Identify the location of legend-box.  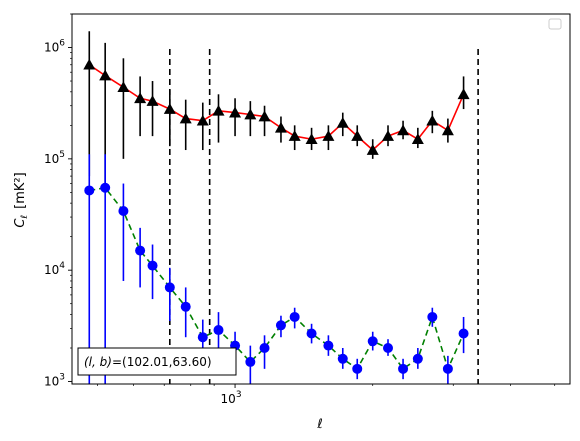
(555, 24).